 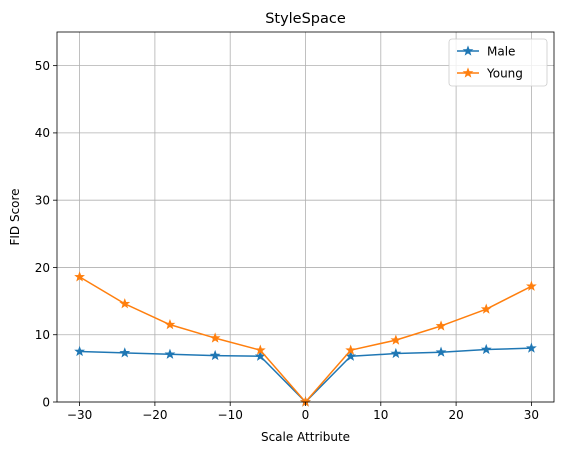 What do you see at coordinates (79, 415) in the screenshot?
I see `x-tick-label: −30` at bounding box center [79, 415].